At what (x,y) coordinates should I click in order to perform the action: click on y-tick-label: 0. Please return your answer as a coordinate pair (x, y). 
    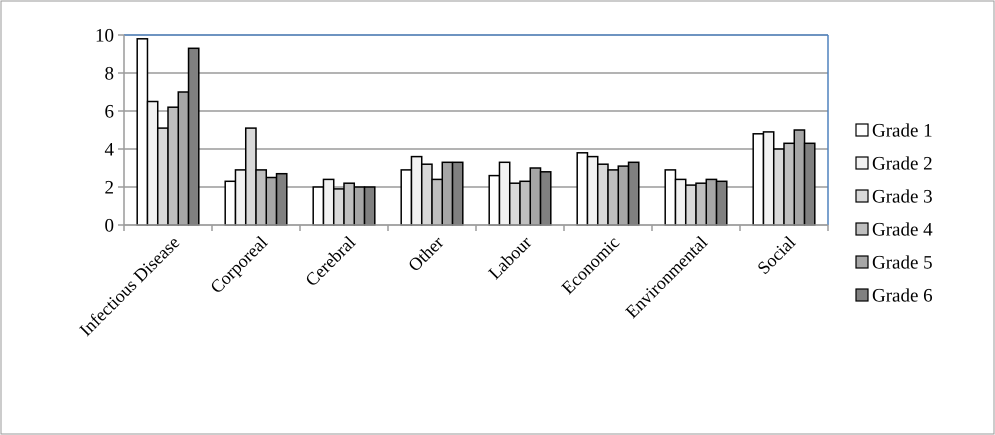
    Looking at the image, I should click on (109, 226).